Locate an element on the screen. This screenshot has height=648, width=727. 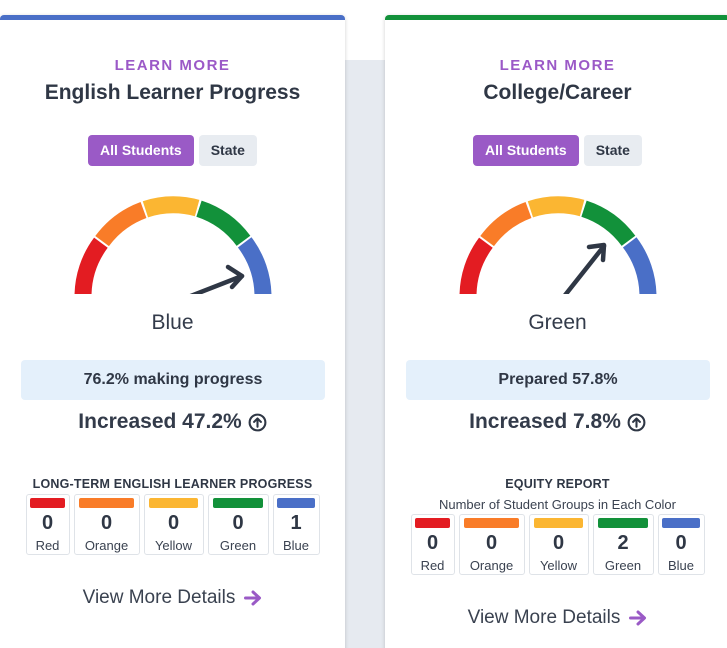
status-label: Green is located at coordinates (557, 322).